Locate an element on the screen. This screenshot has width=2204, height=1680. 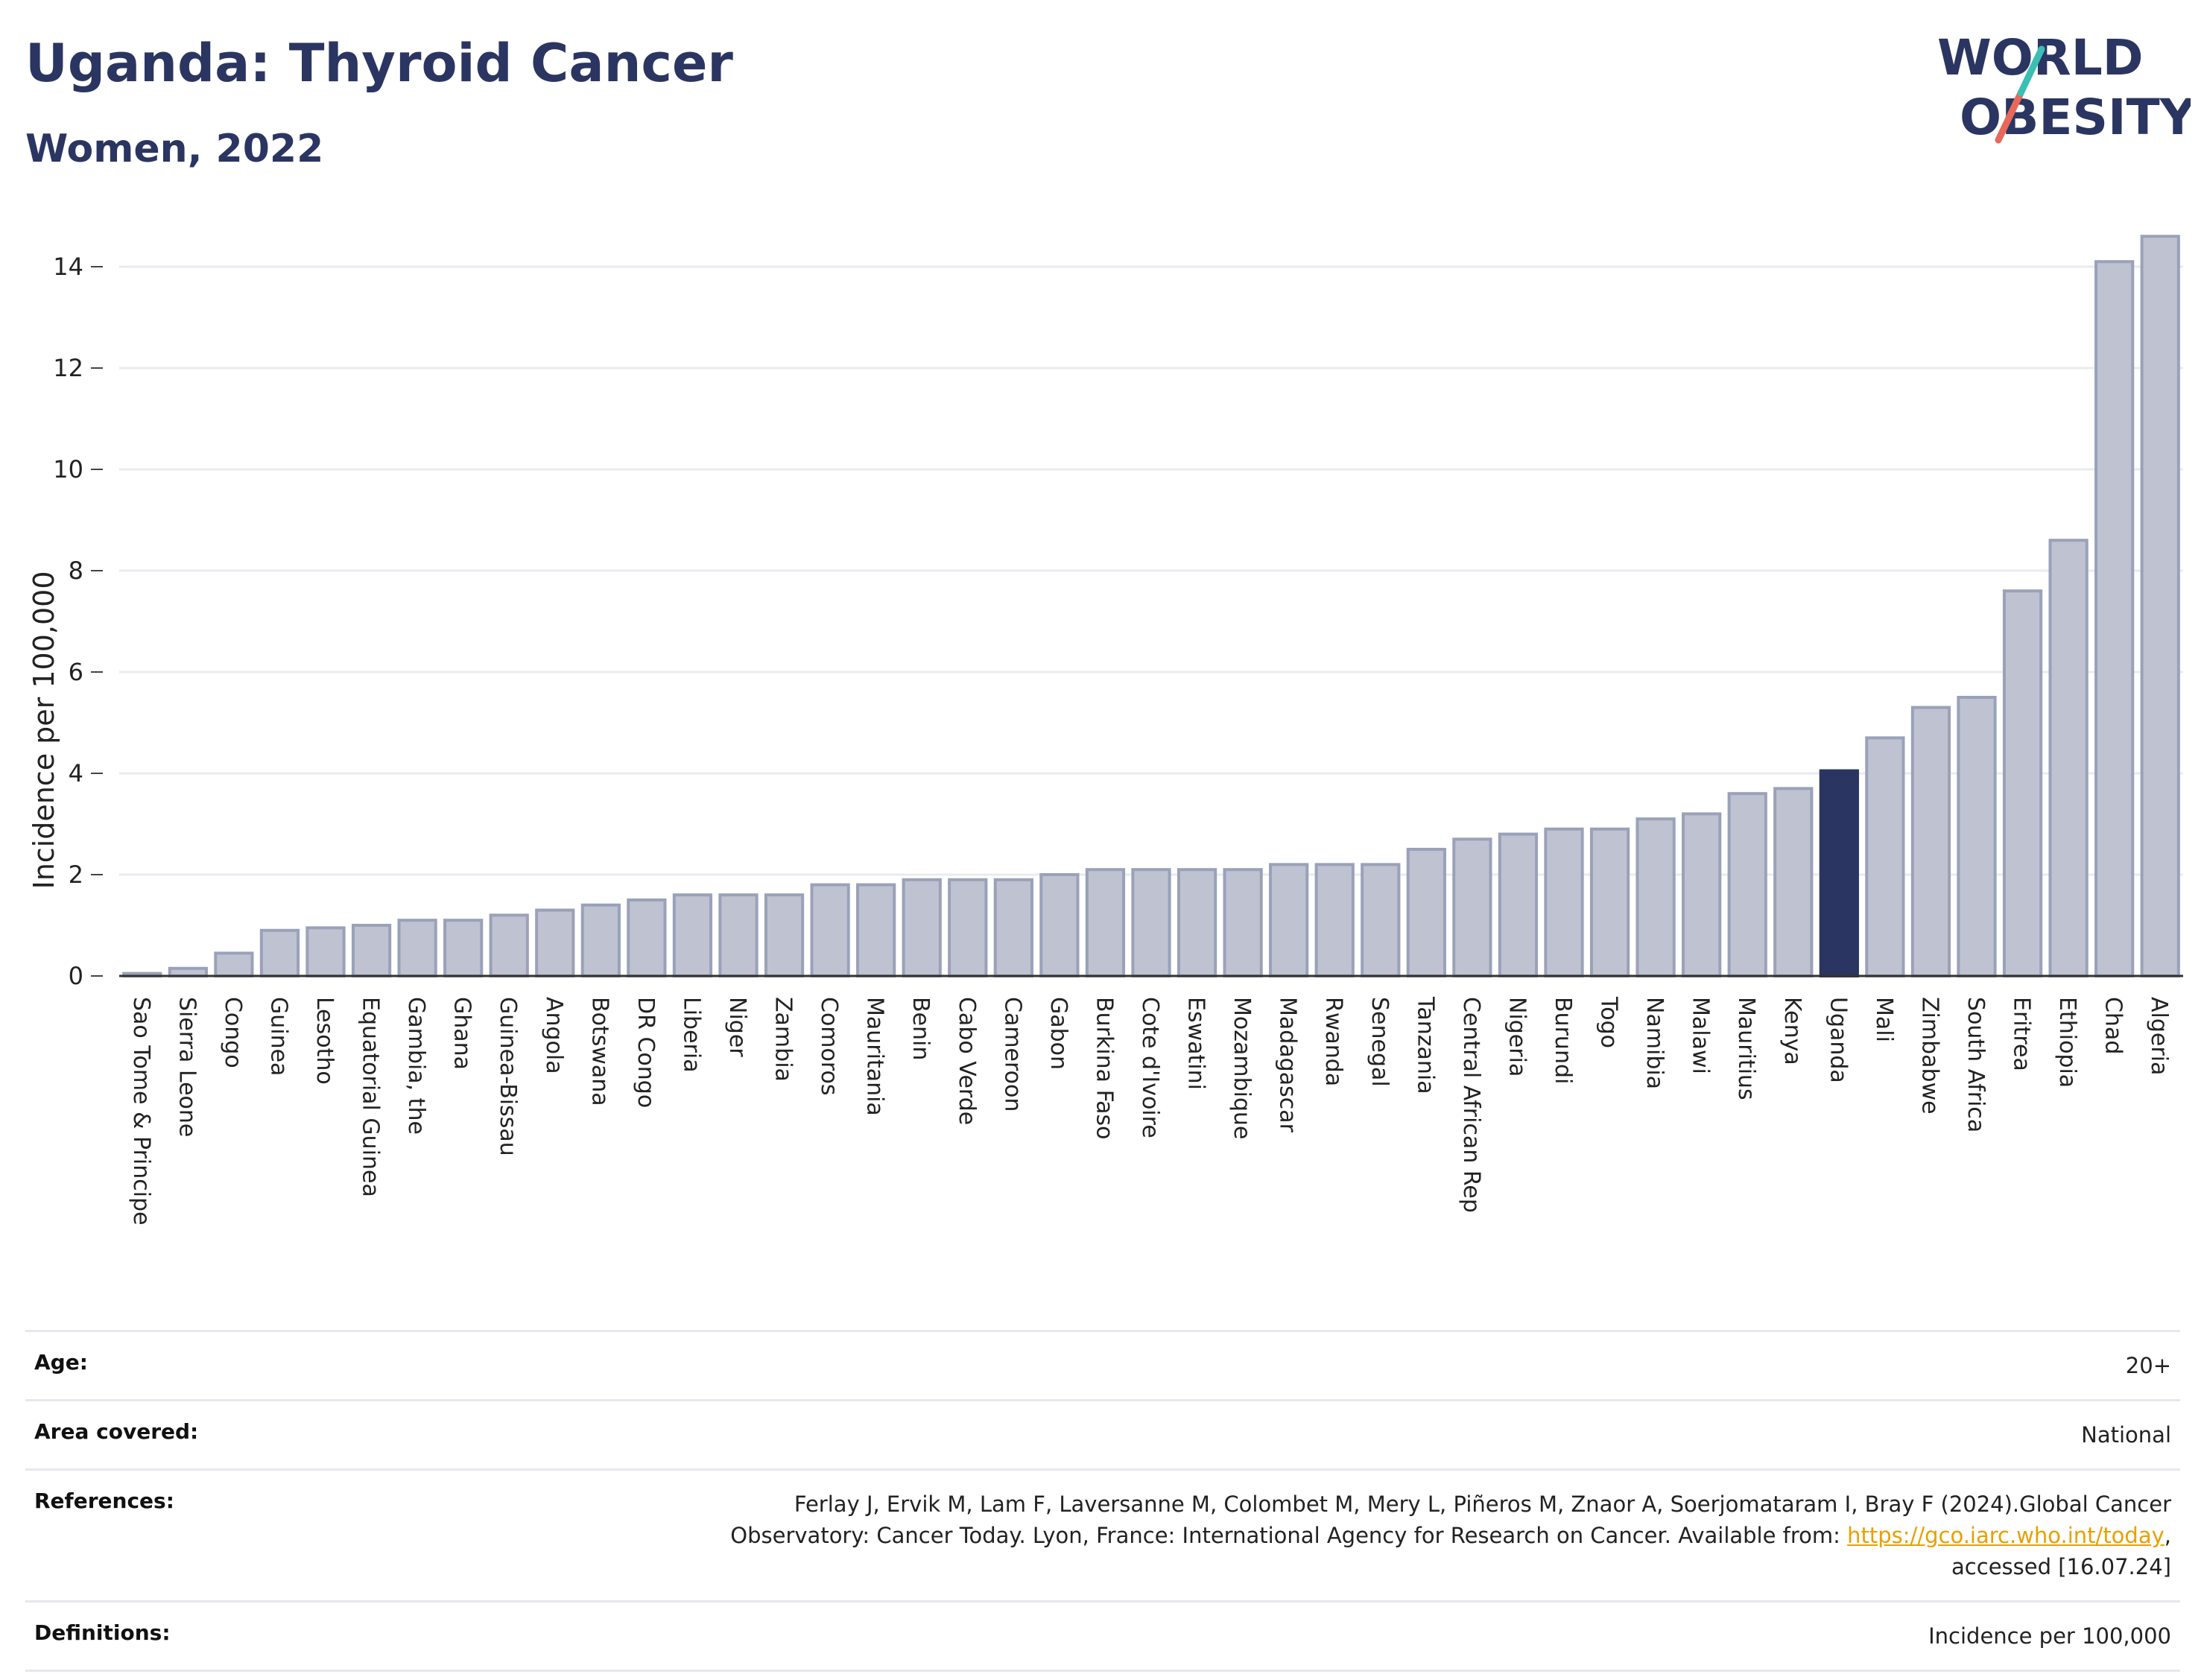
bar-burundi is located at coordinates (1564, 902).